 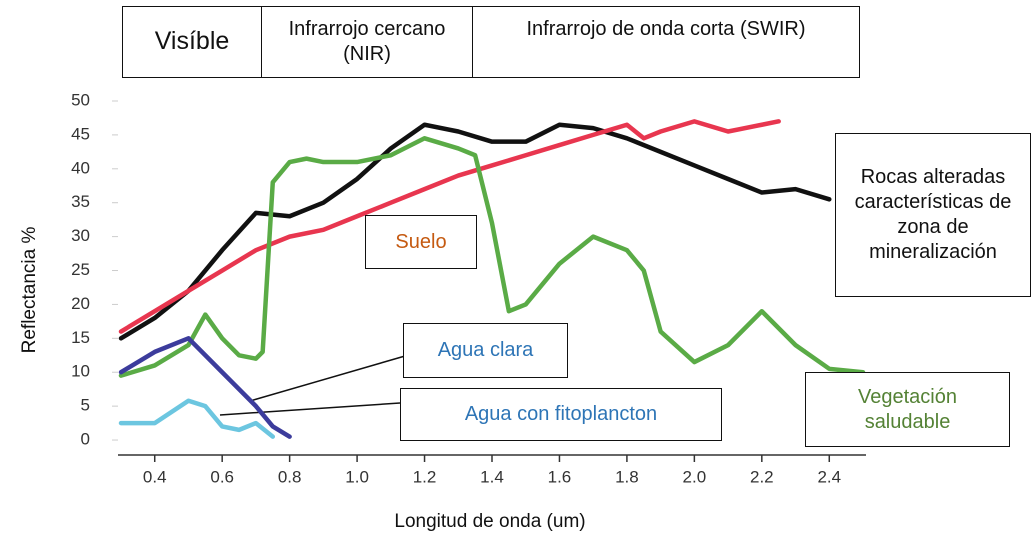 What do you see at coordinates (829, 476) in the screenshot?
I see `x-tick-label: 2.4` at bounding box center [829, 476].